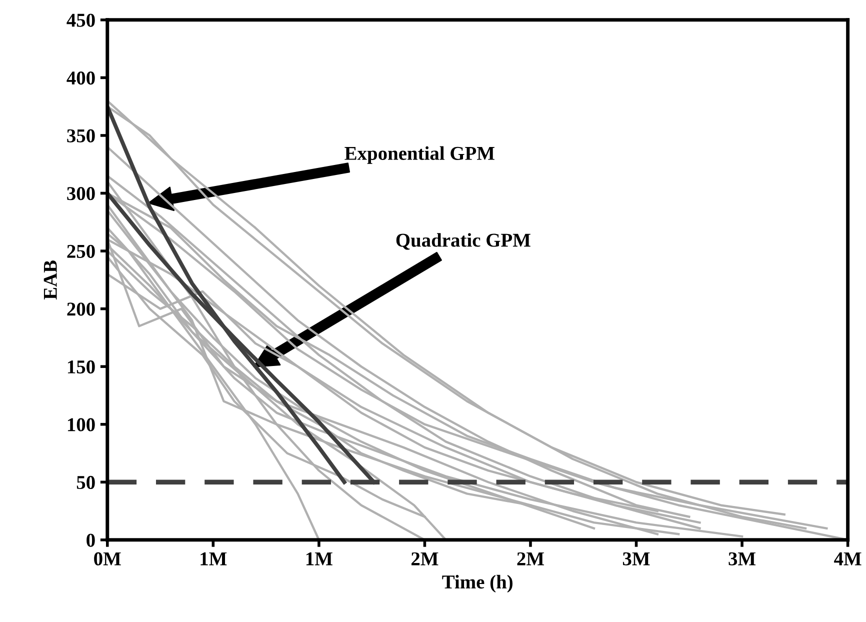  I want to click on y-tick-label: 250, so click(81, 251).